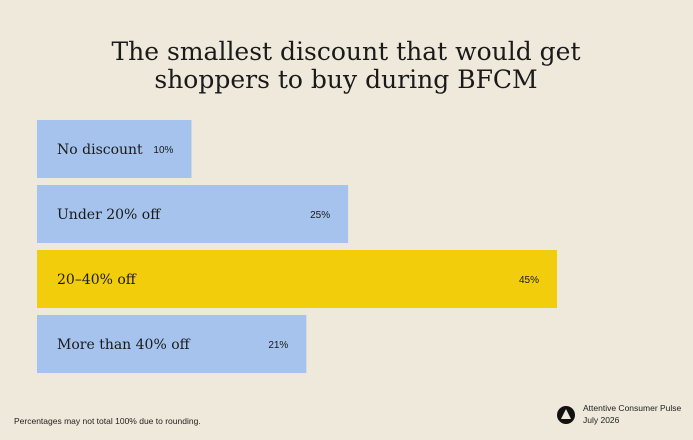 The width and height of the screenshot is (693, 440). What do you see at coordinates (320, 215) in the screenshot?
I see `value-label: 25%` at bounding box center [320, 215].